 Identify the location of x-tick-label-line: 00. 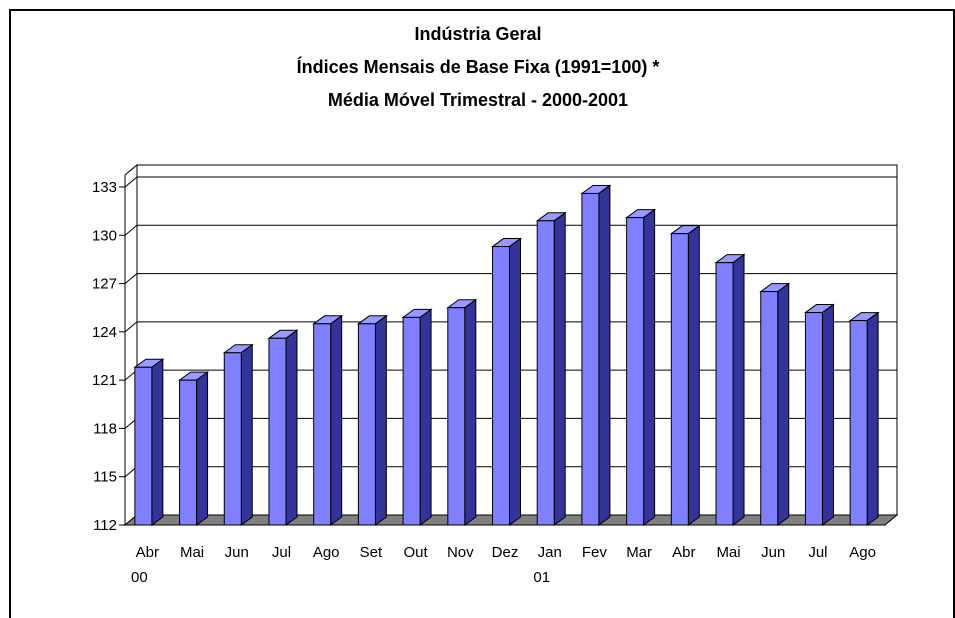
(139, 577).